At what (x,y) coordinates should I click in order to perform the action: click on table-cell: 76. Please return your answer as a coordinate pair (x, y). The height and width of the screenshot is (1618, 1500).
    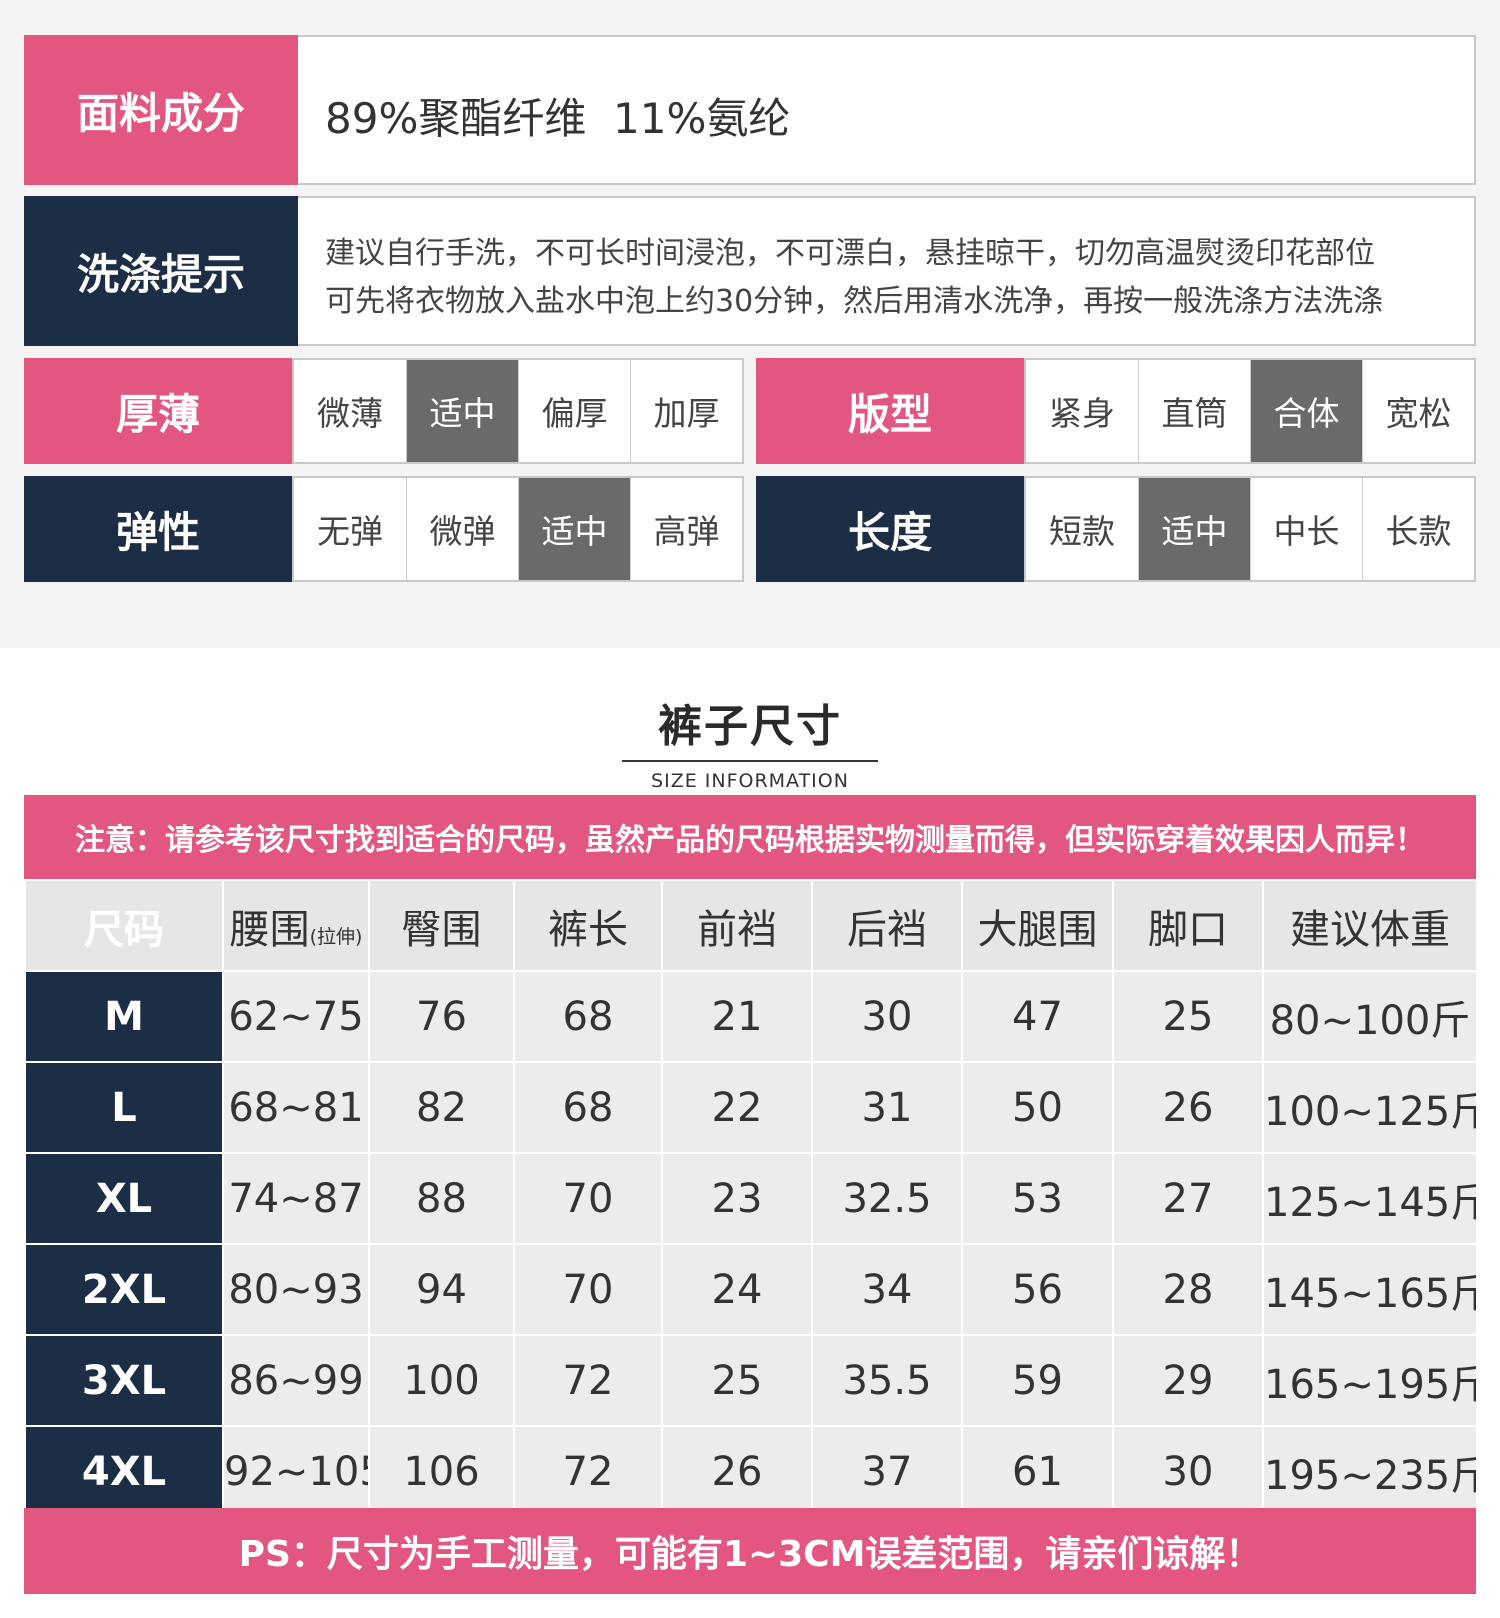
    Looking at the image, I should click on (441, 1016).